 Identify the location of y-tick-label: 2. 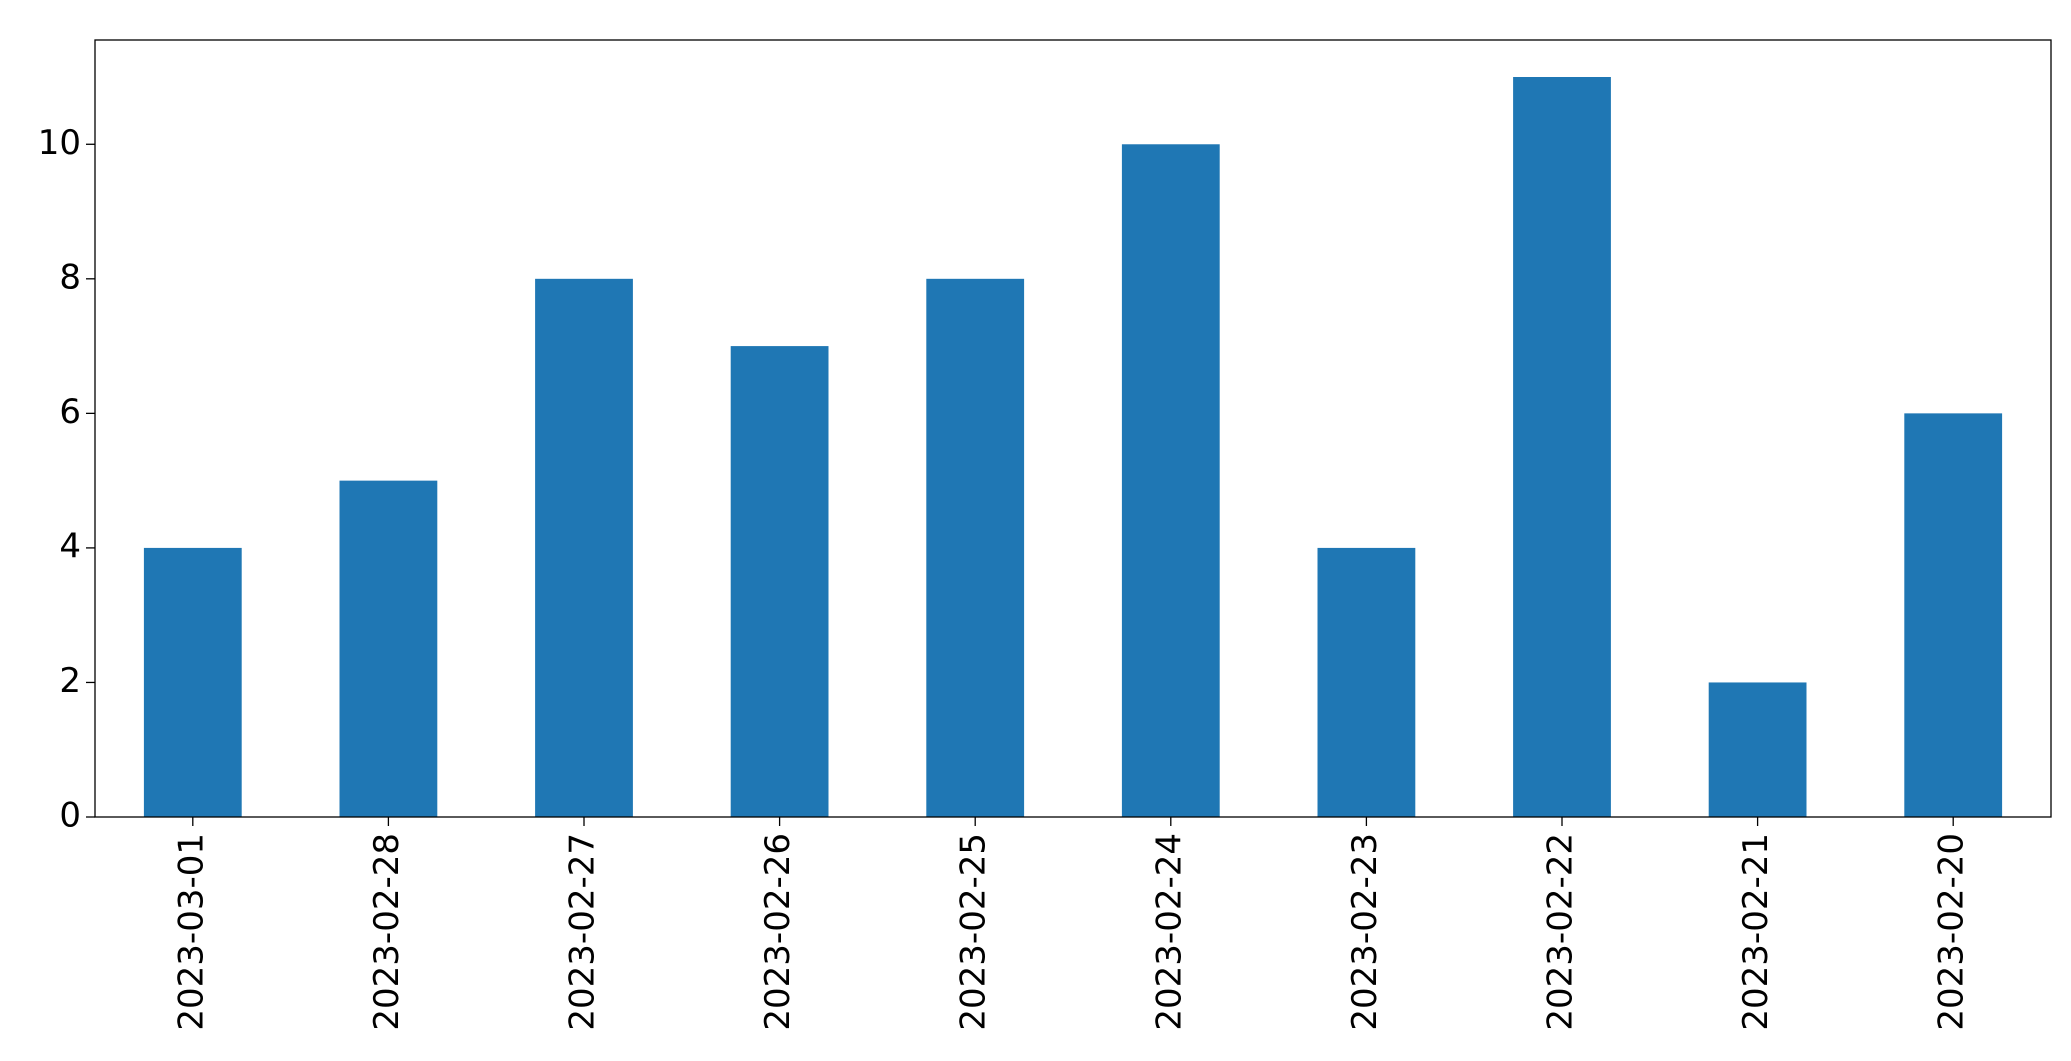
(70, 681).